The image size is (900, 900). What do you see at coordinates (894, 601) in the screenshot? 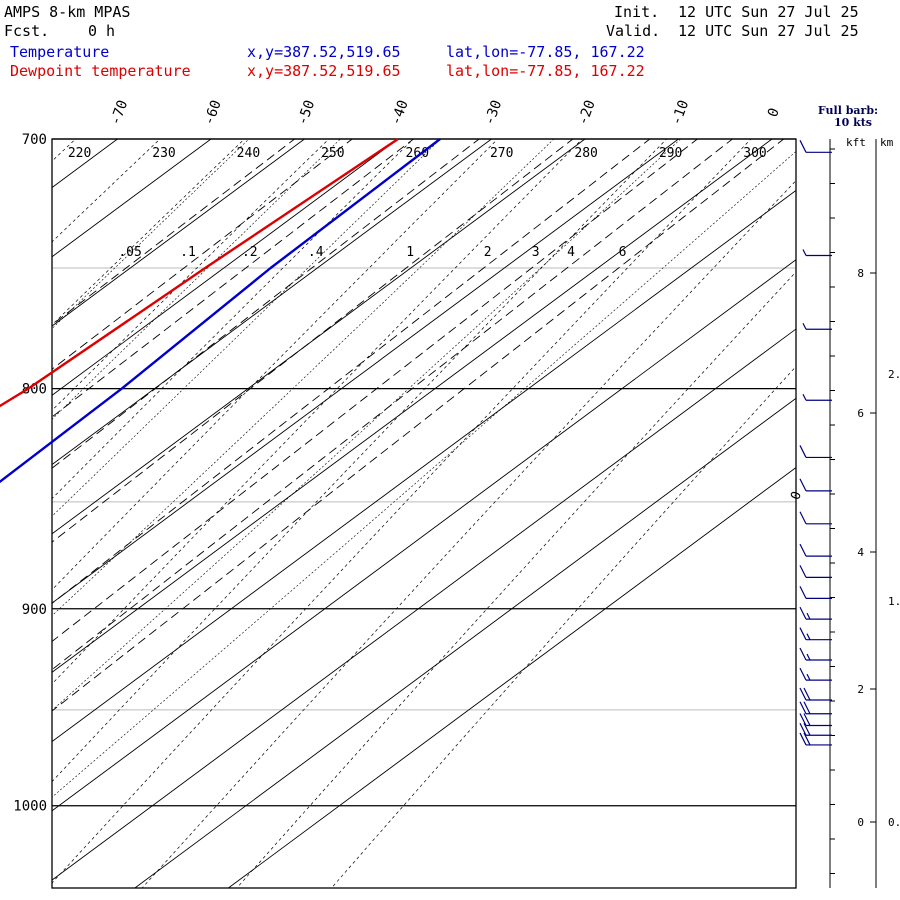
I see `km-label-1: 1.` at bounding box center [894, 601].